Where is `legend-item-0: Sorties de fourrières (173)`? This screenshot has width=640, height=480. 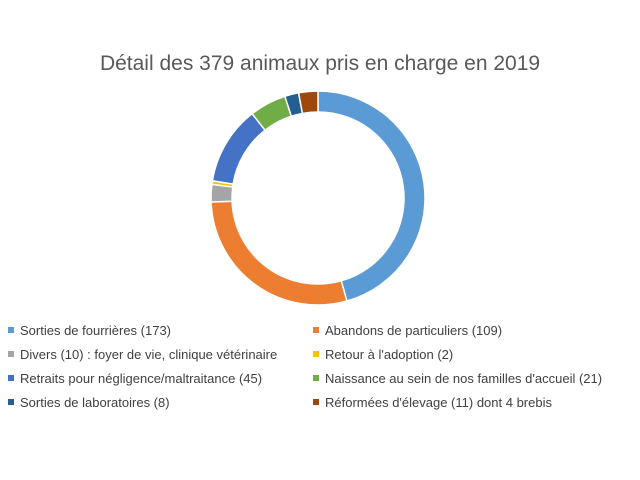 legend-item-0: Sorties de fourrières (173) is located at coordinates (160, 330).